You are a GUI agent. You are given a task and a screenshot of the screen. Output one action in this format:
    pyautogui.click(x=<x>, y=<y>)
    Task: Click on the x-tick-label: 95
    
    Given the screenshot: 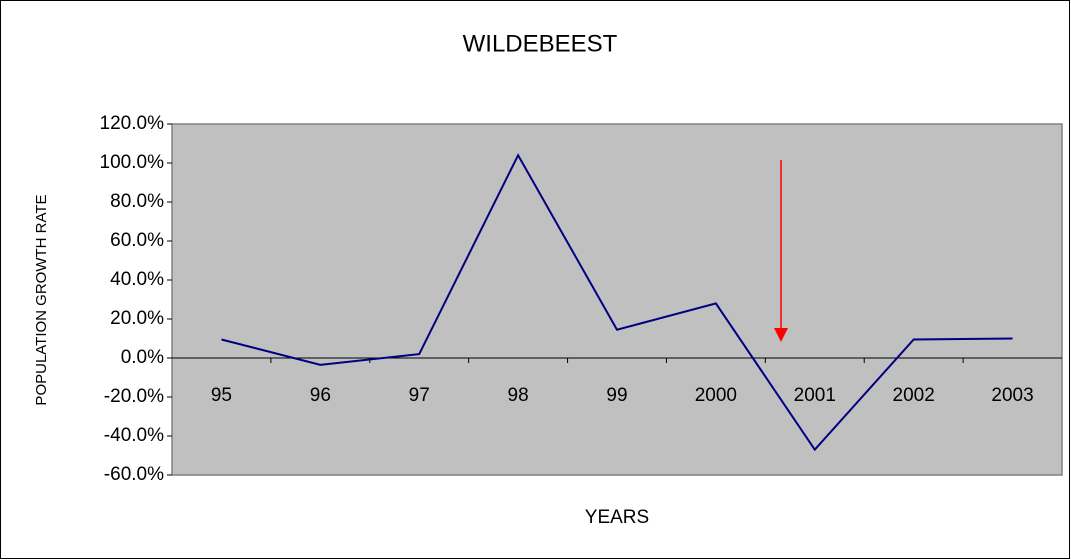 What is the action you would take?
    pyautogui.click(x=221, y=395)
    